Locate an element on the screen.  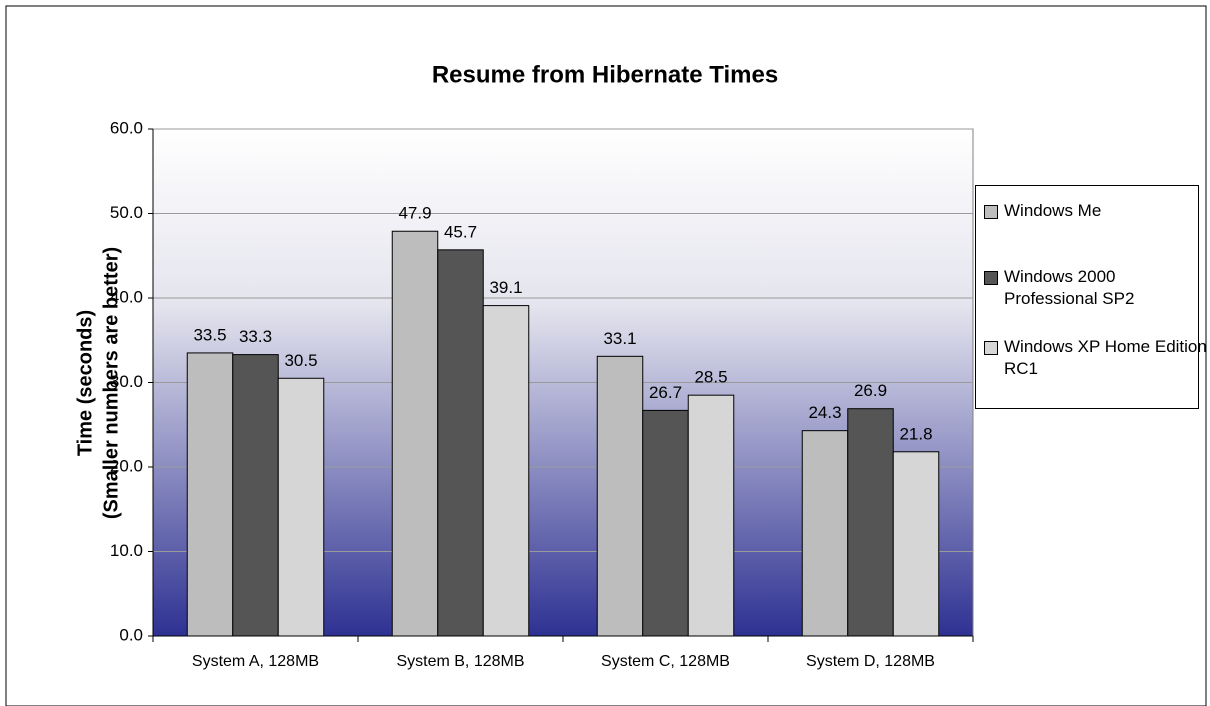
legend-label: Windows 2000 Professional SP2 is located at coordinates (1069, 287).